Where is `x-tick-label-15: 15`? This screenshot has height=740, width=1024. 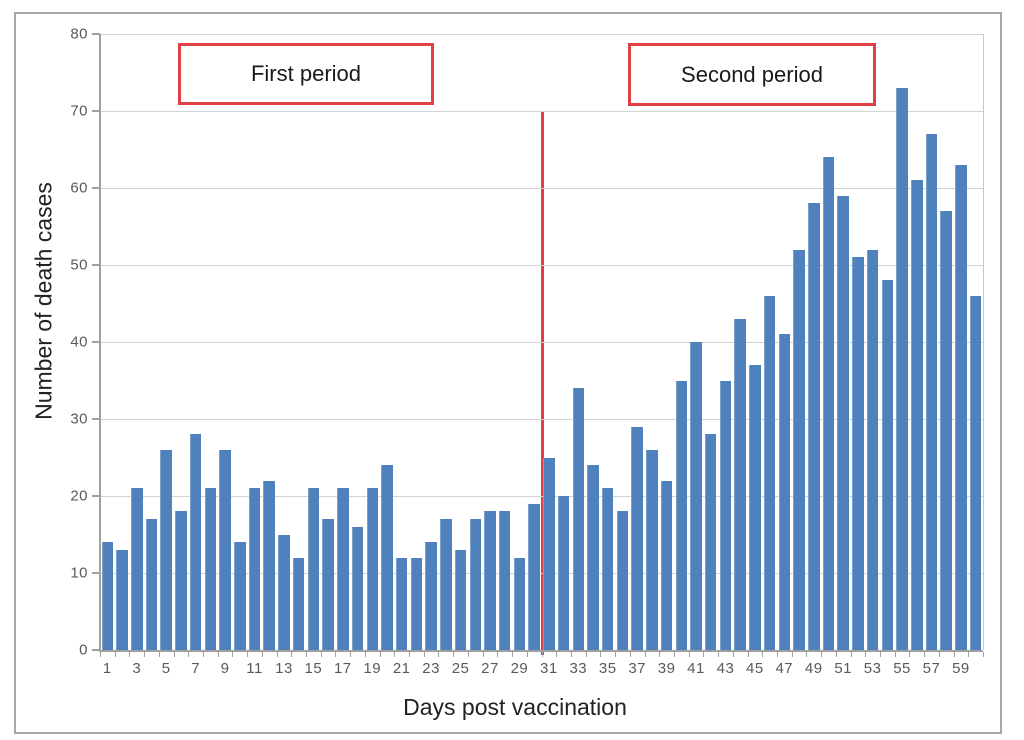 x-tick-label-15: 15 is located at coordinates (313, 668).